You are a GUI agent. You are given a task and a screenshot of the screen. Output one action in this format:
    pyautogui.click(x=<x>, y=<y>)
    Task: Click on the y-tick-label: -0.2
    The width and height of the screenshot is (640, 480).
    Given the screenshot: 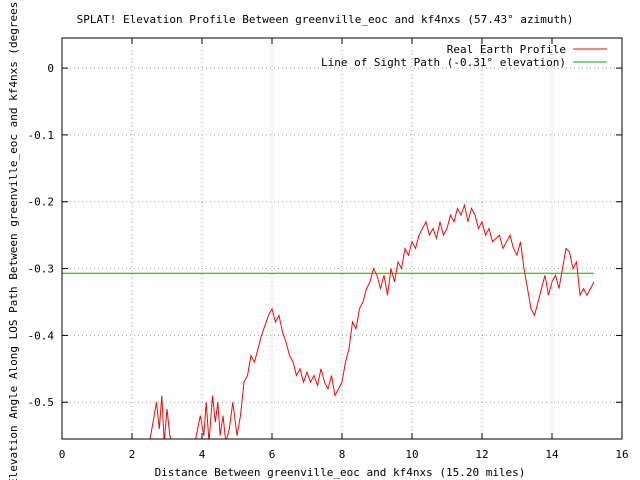 What is the action you would take?
    pyautogui.click(x=41, y=202)
    